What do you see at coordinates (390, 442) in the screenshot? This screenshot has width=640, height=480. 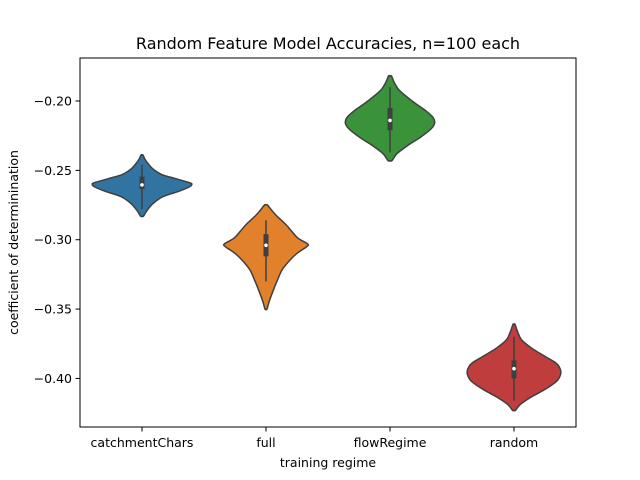 I see `x-tick-label-flowRegime: flowRegime` at bounding box center [390, 442].